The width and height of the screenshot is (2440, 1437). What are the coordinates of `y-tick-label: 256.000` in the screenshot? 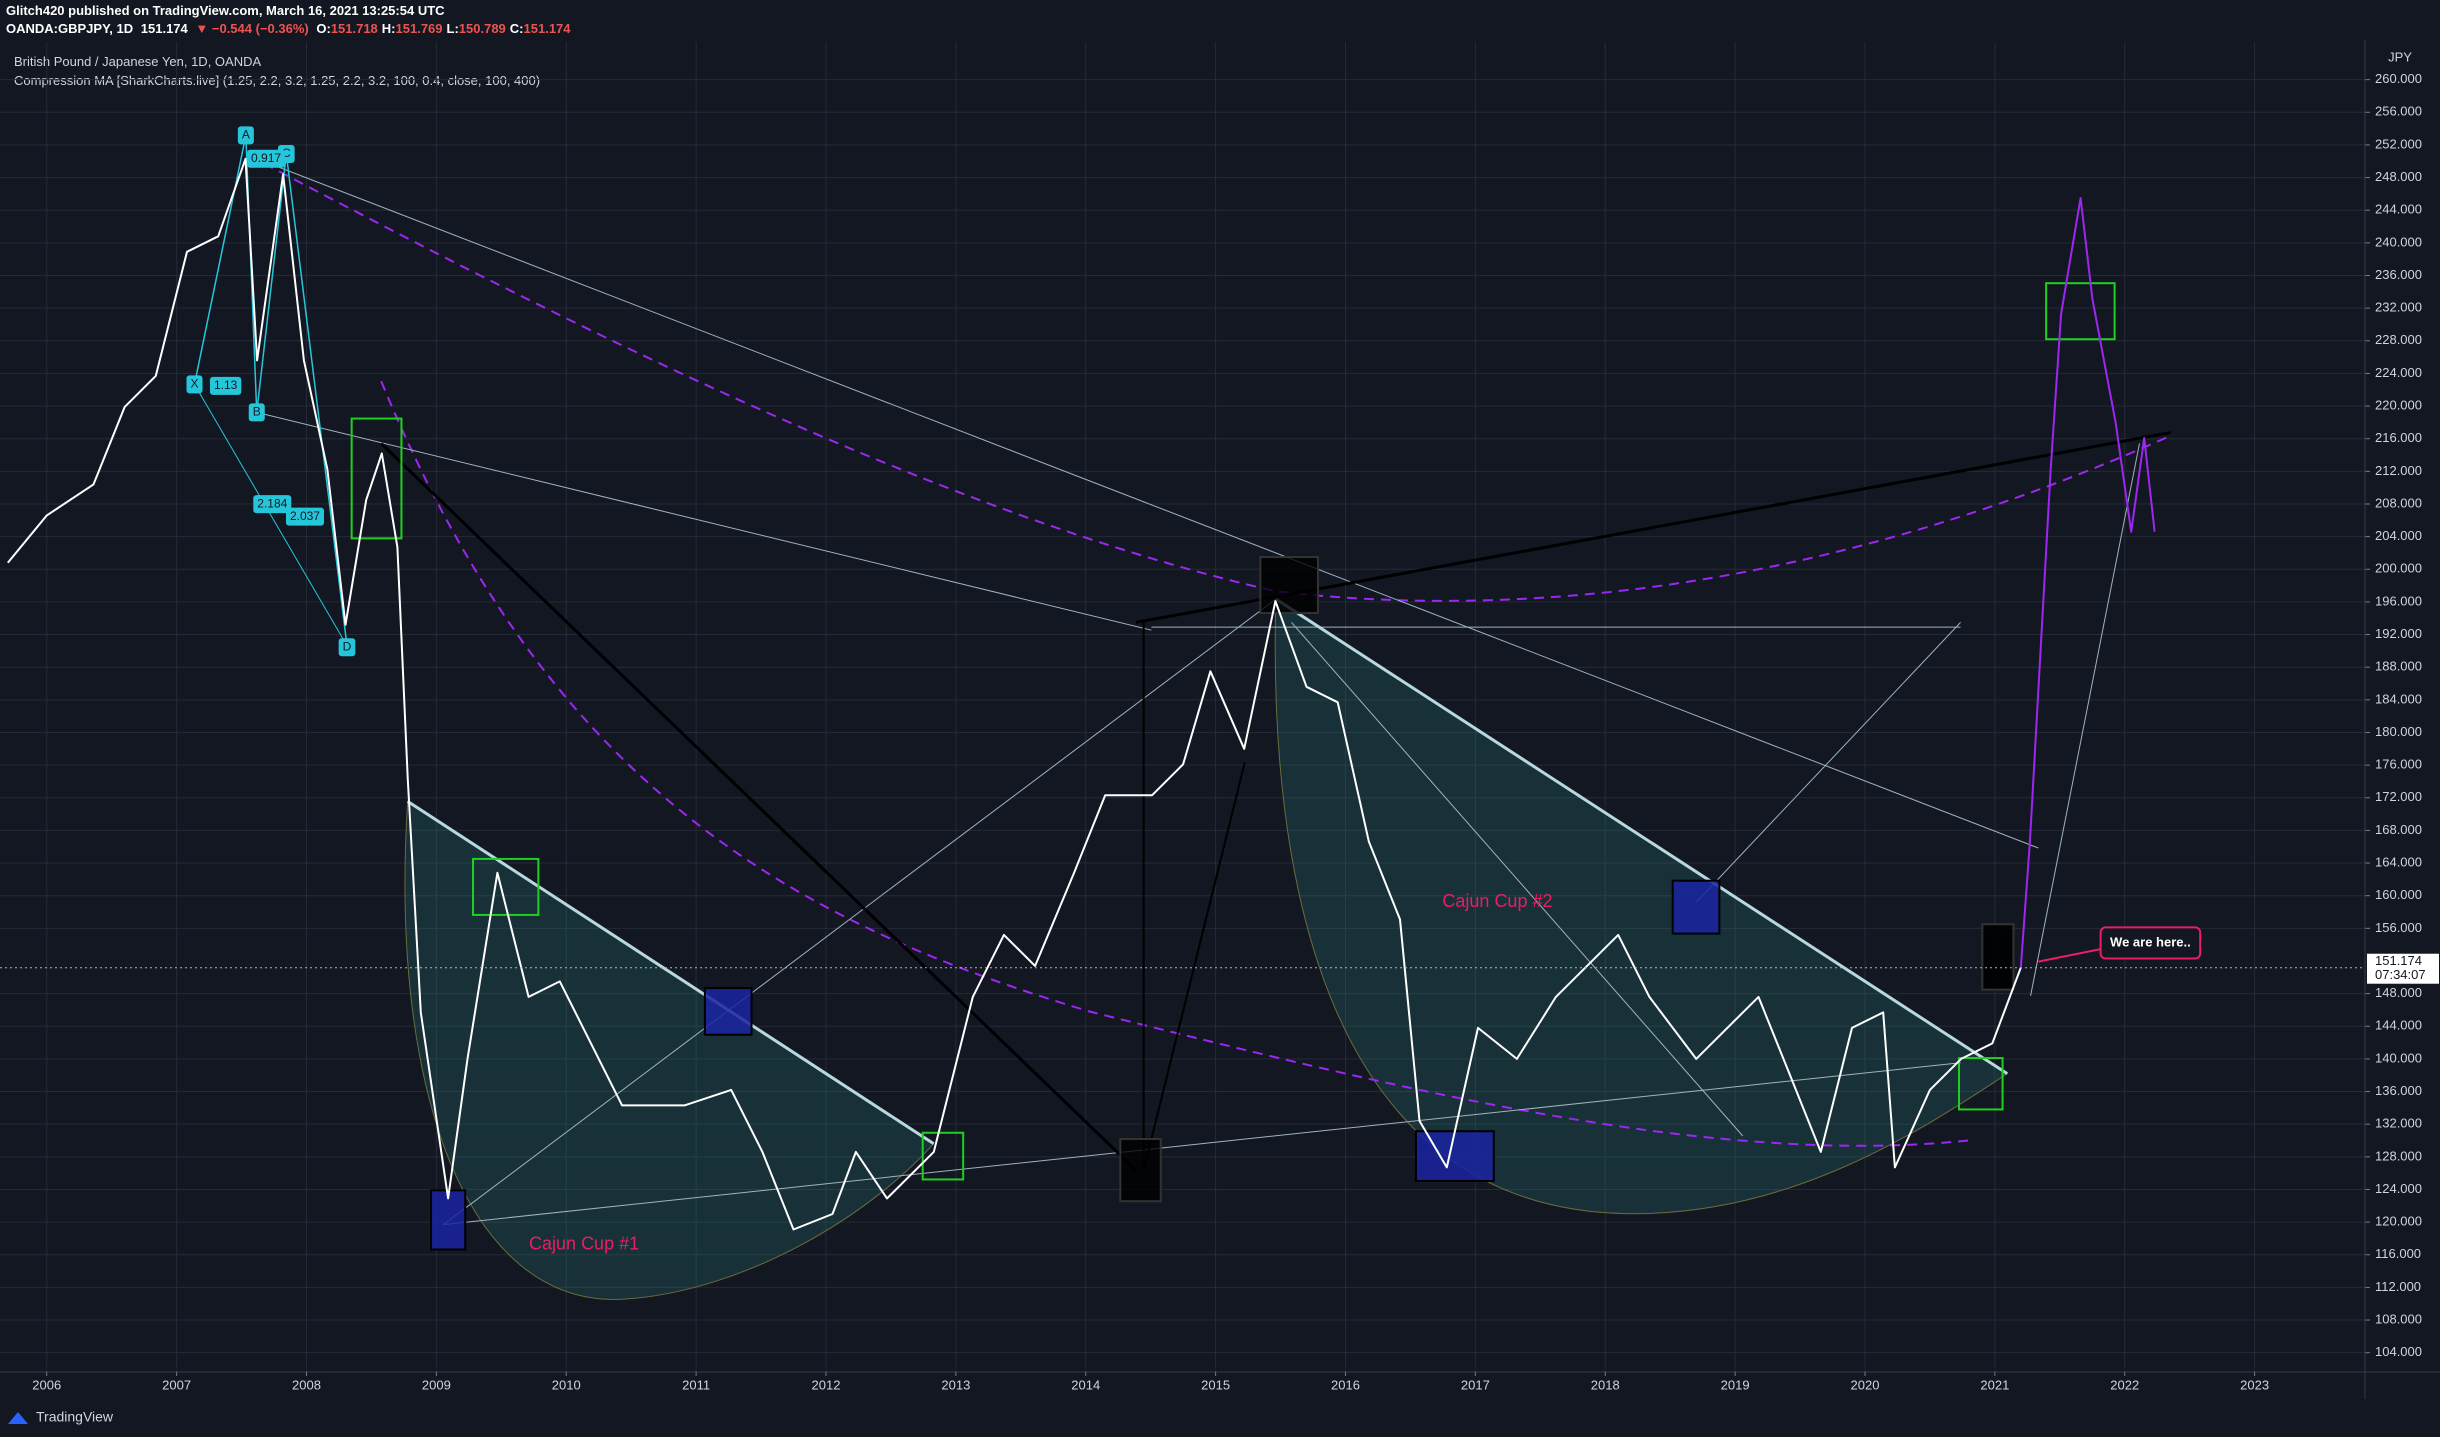 It's located at (2398, 111).